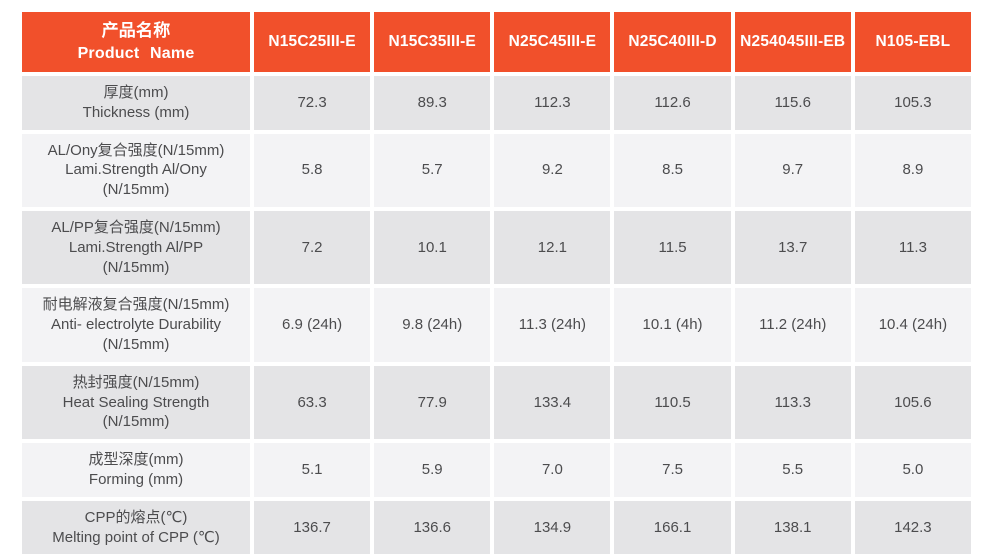 Image resolution: width=993 pixels, height=558 pixels. I want to click on value-cell: 5.5, so click(792, 470).